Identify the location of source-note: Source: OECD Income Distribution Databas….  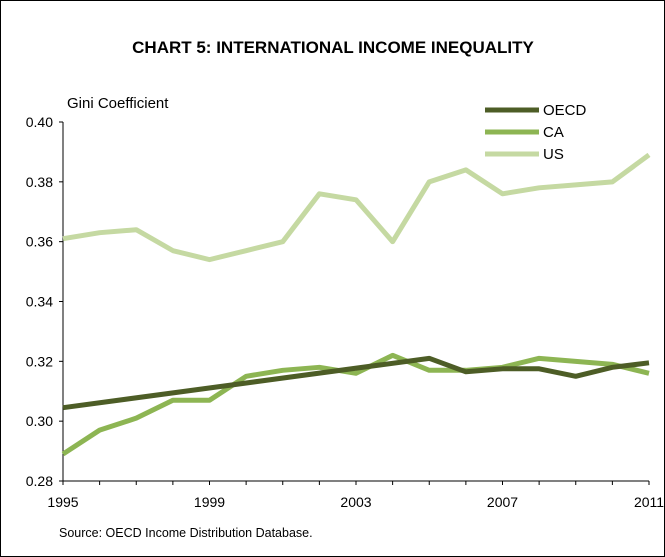
(186, 533).